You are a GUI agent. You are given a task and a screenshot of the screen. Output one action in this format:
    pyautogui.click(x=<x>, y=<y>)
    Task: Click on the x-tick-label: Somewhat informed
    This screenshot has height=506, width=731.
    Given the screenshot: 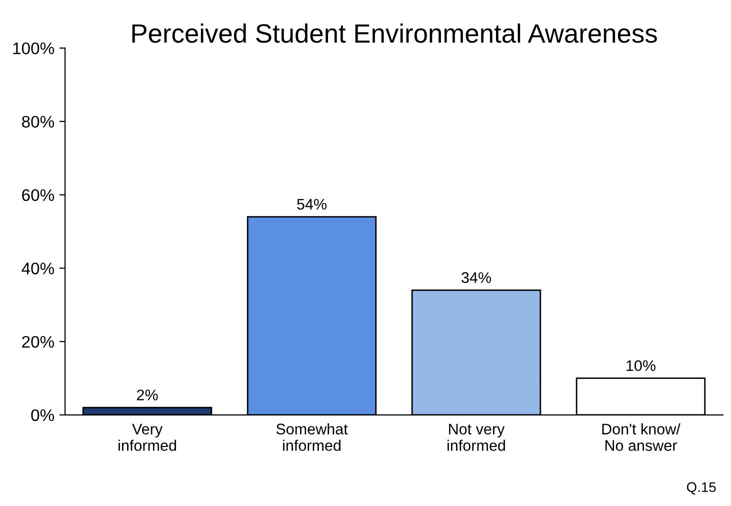 What is the action you would take?
    pyautogui.click(x=312, y=437)
    